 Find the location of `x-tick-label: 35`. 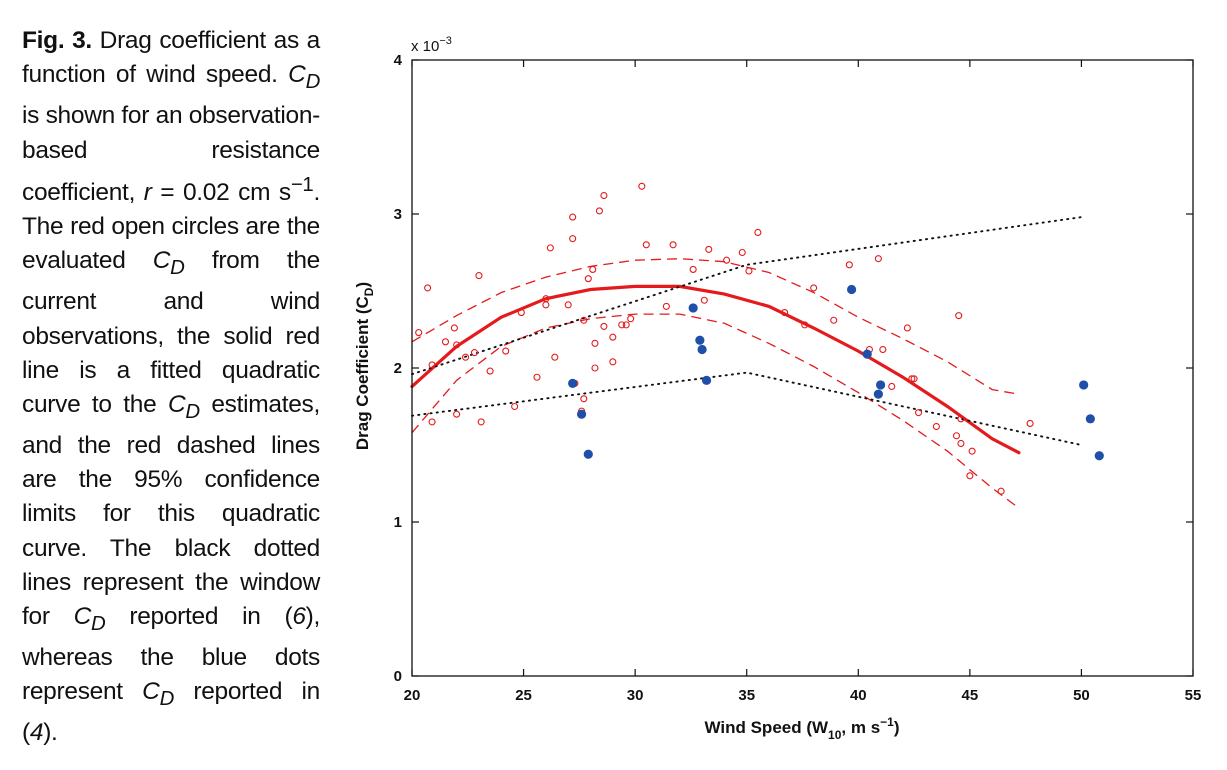

x-tick-label: 35 is located at coordinates (746, 695).